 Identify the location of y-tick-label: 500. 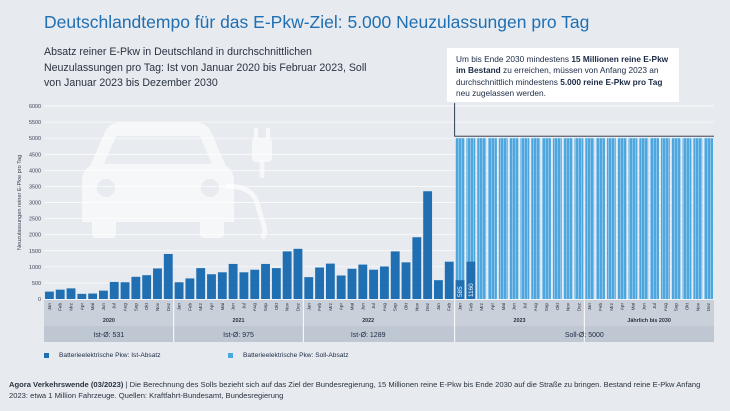
(36, 284).